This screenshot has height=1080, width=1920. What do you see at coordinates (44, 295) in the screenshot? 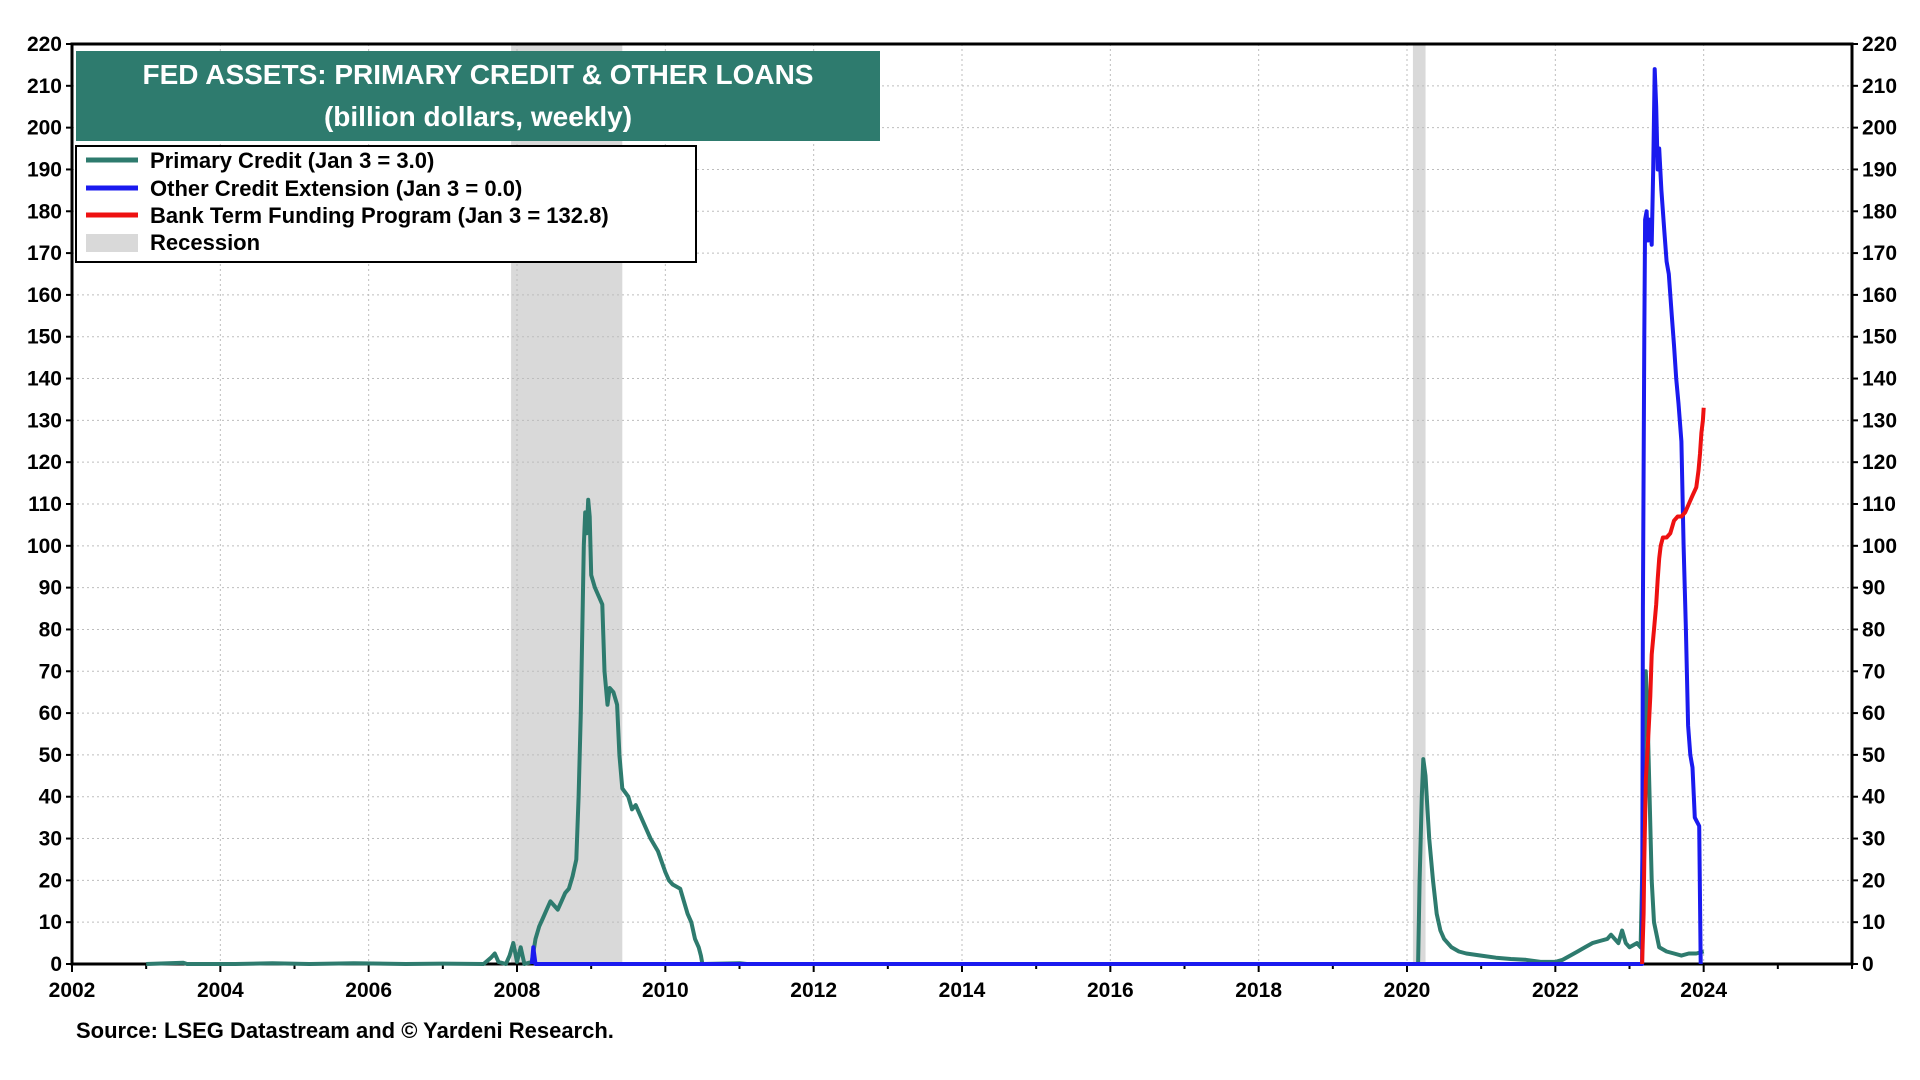
I see `y-tick-label-left: 160` at bounding box center [44, 295].